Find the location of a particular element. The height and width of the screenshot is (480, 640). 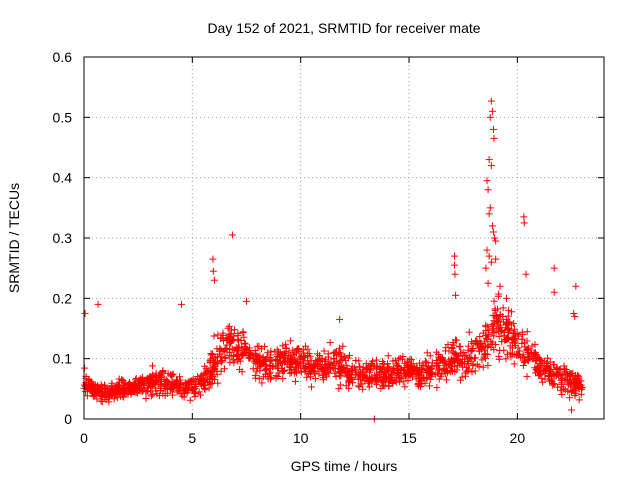

y-tick-label: 0.6 is located at coordinates (63, 57).